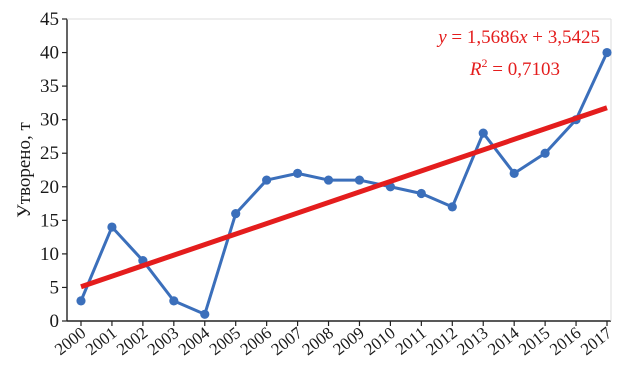 This screenshot has width=619, height=371. What do you see at coordinates (534, 341) in the screenshot?
I see `x-tick-label: 2015` at bounding box center [534, 341].